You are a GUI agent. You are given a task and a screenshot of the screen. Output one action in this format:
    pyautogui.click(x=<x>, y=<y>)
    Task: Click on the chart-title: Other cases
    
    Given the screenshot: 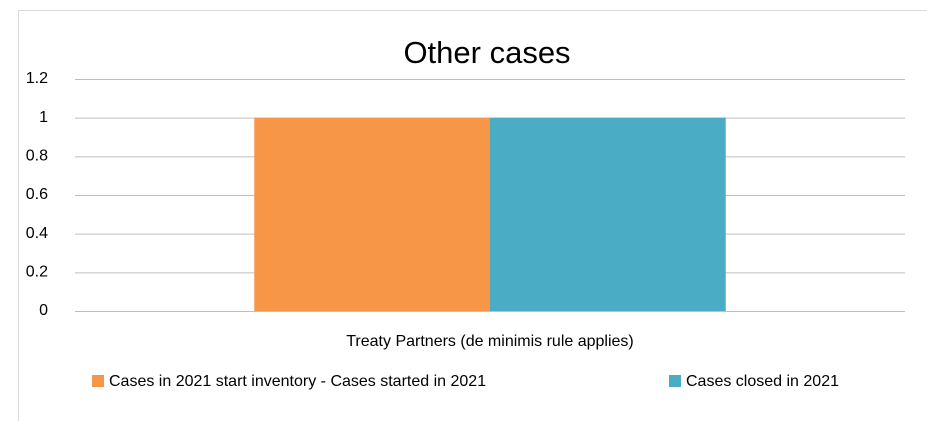 What is the action you would take?
    pyautogui.click(x=486, y=52)
    